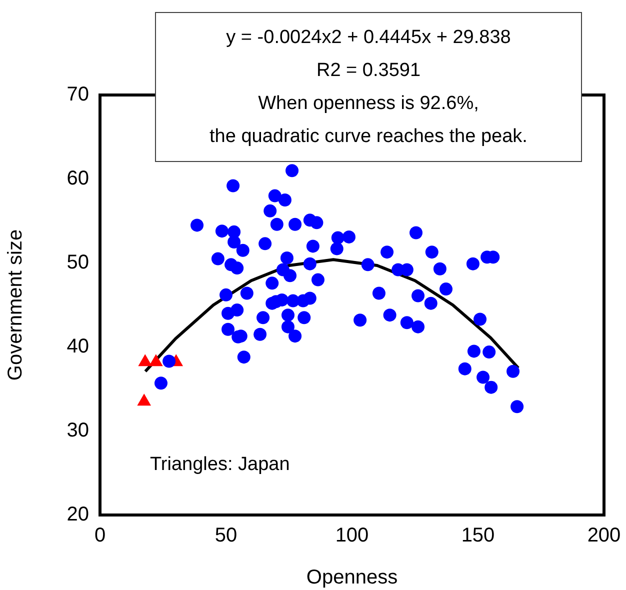  Describe the element at coordinates (77, 95) in the screenshot. I see `y-tick-label: 70` at that location.